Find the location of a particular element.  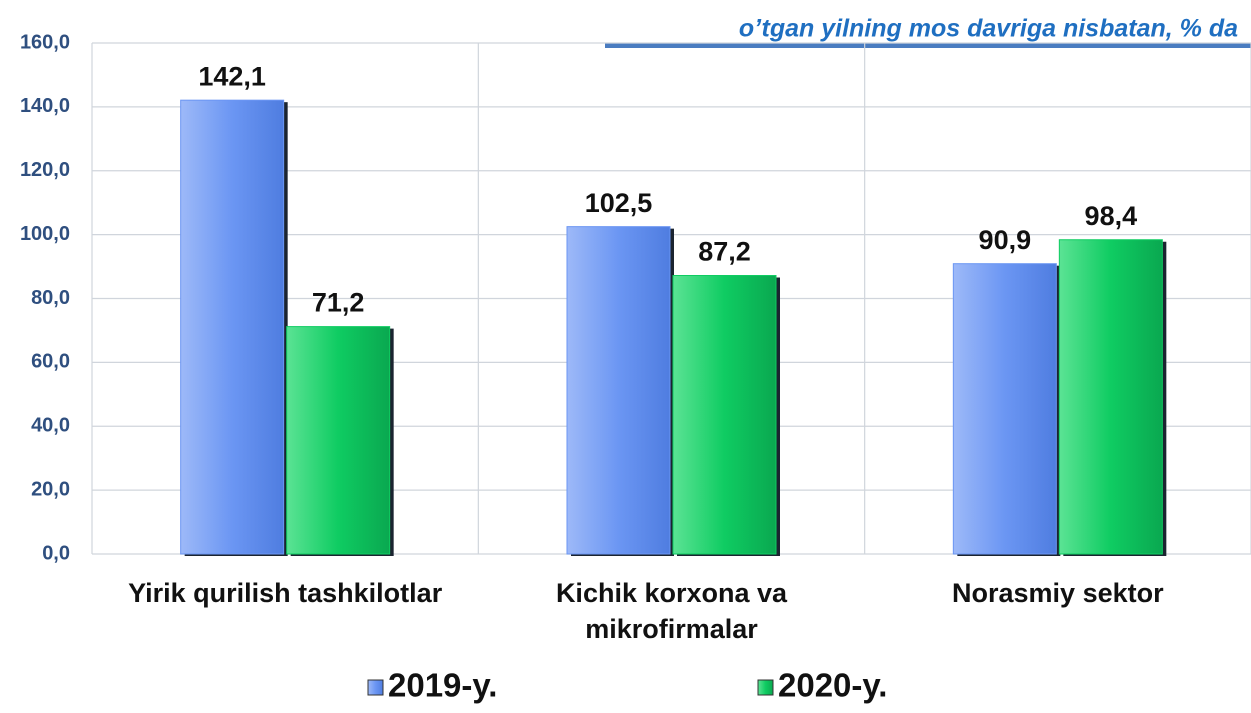

value-label: 71,2 is located at coordinates (338, 303).